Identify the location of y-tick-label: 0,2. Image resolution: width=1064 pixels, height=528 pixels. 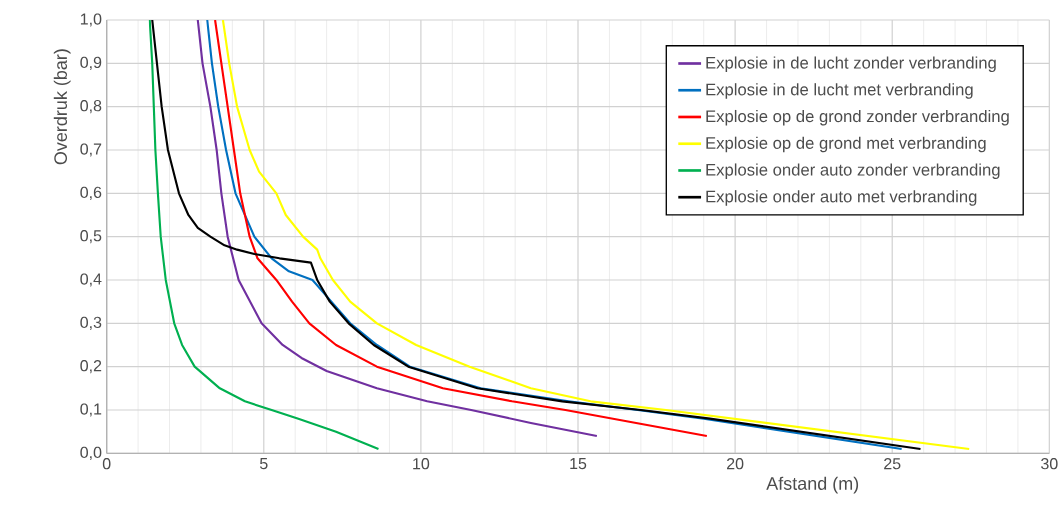
(91, 367).